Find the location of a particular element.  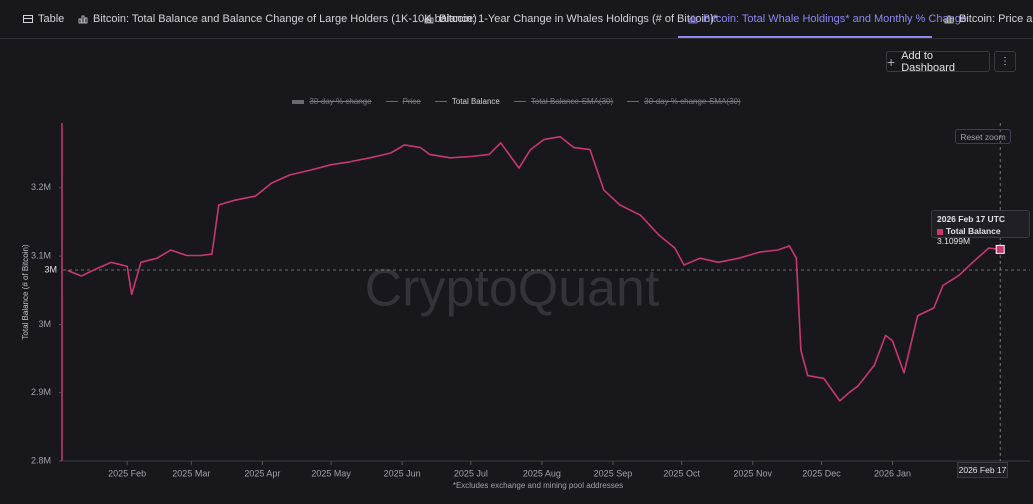

reset-zoom-button: Reset zoom is located at coordinates (983, 136).